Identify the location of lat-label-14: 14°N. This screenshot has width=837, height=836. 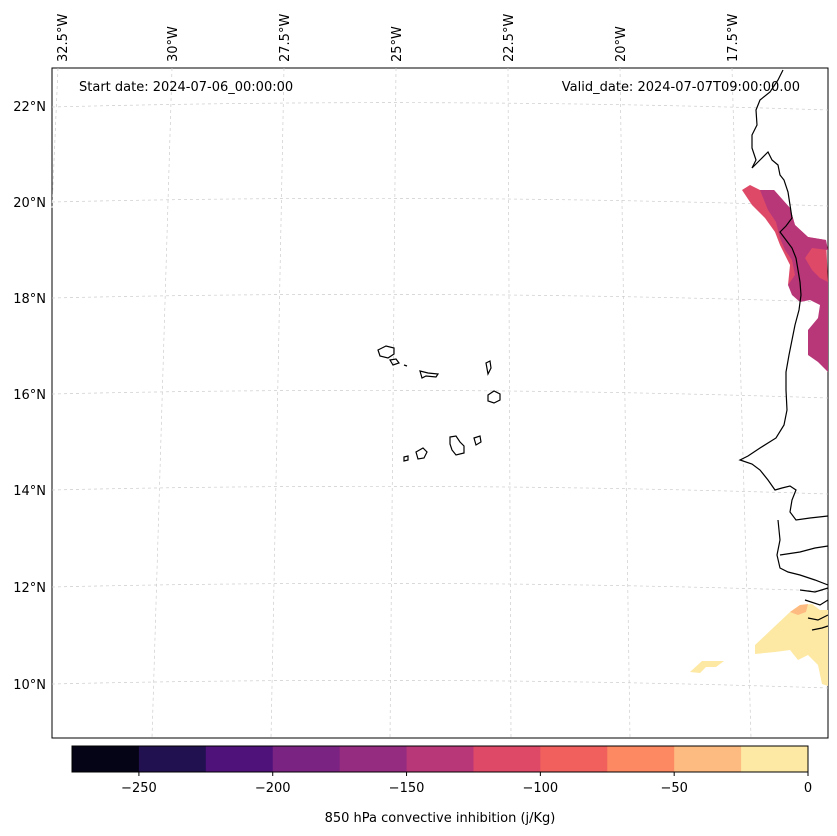
(29, 491).